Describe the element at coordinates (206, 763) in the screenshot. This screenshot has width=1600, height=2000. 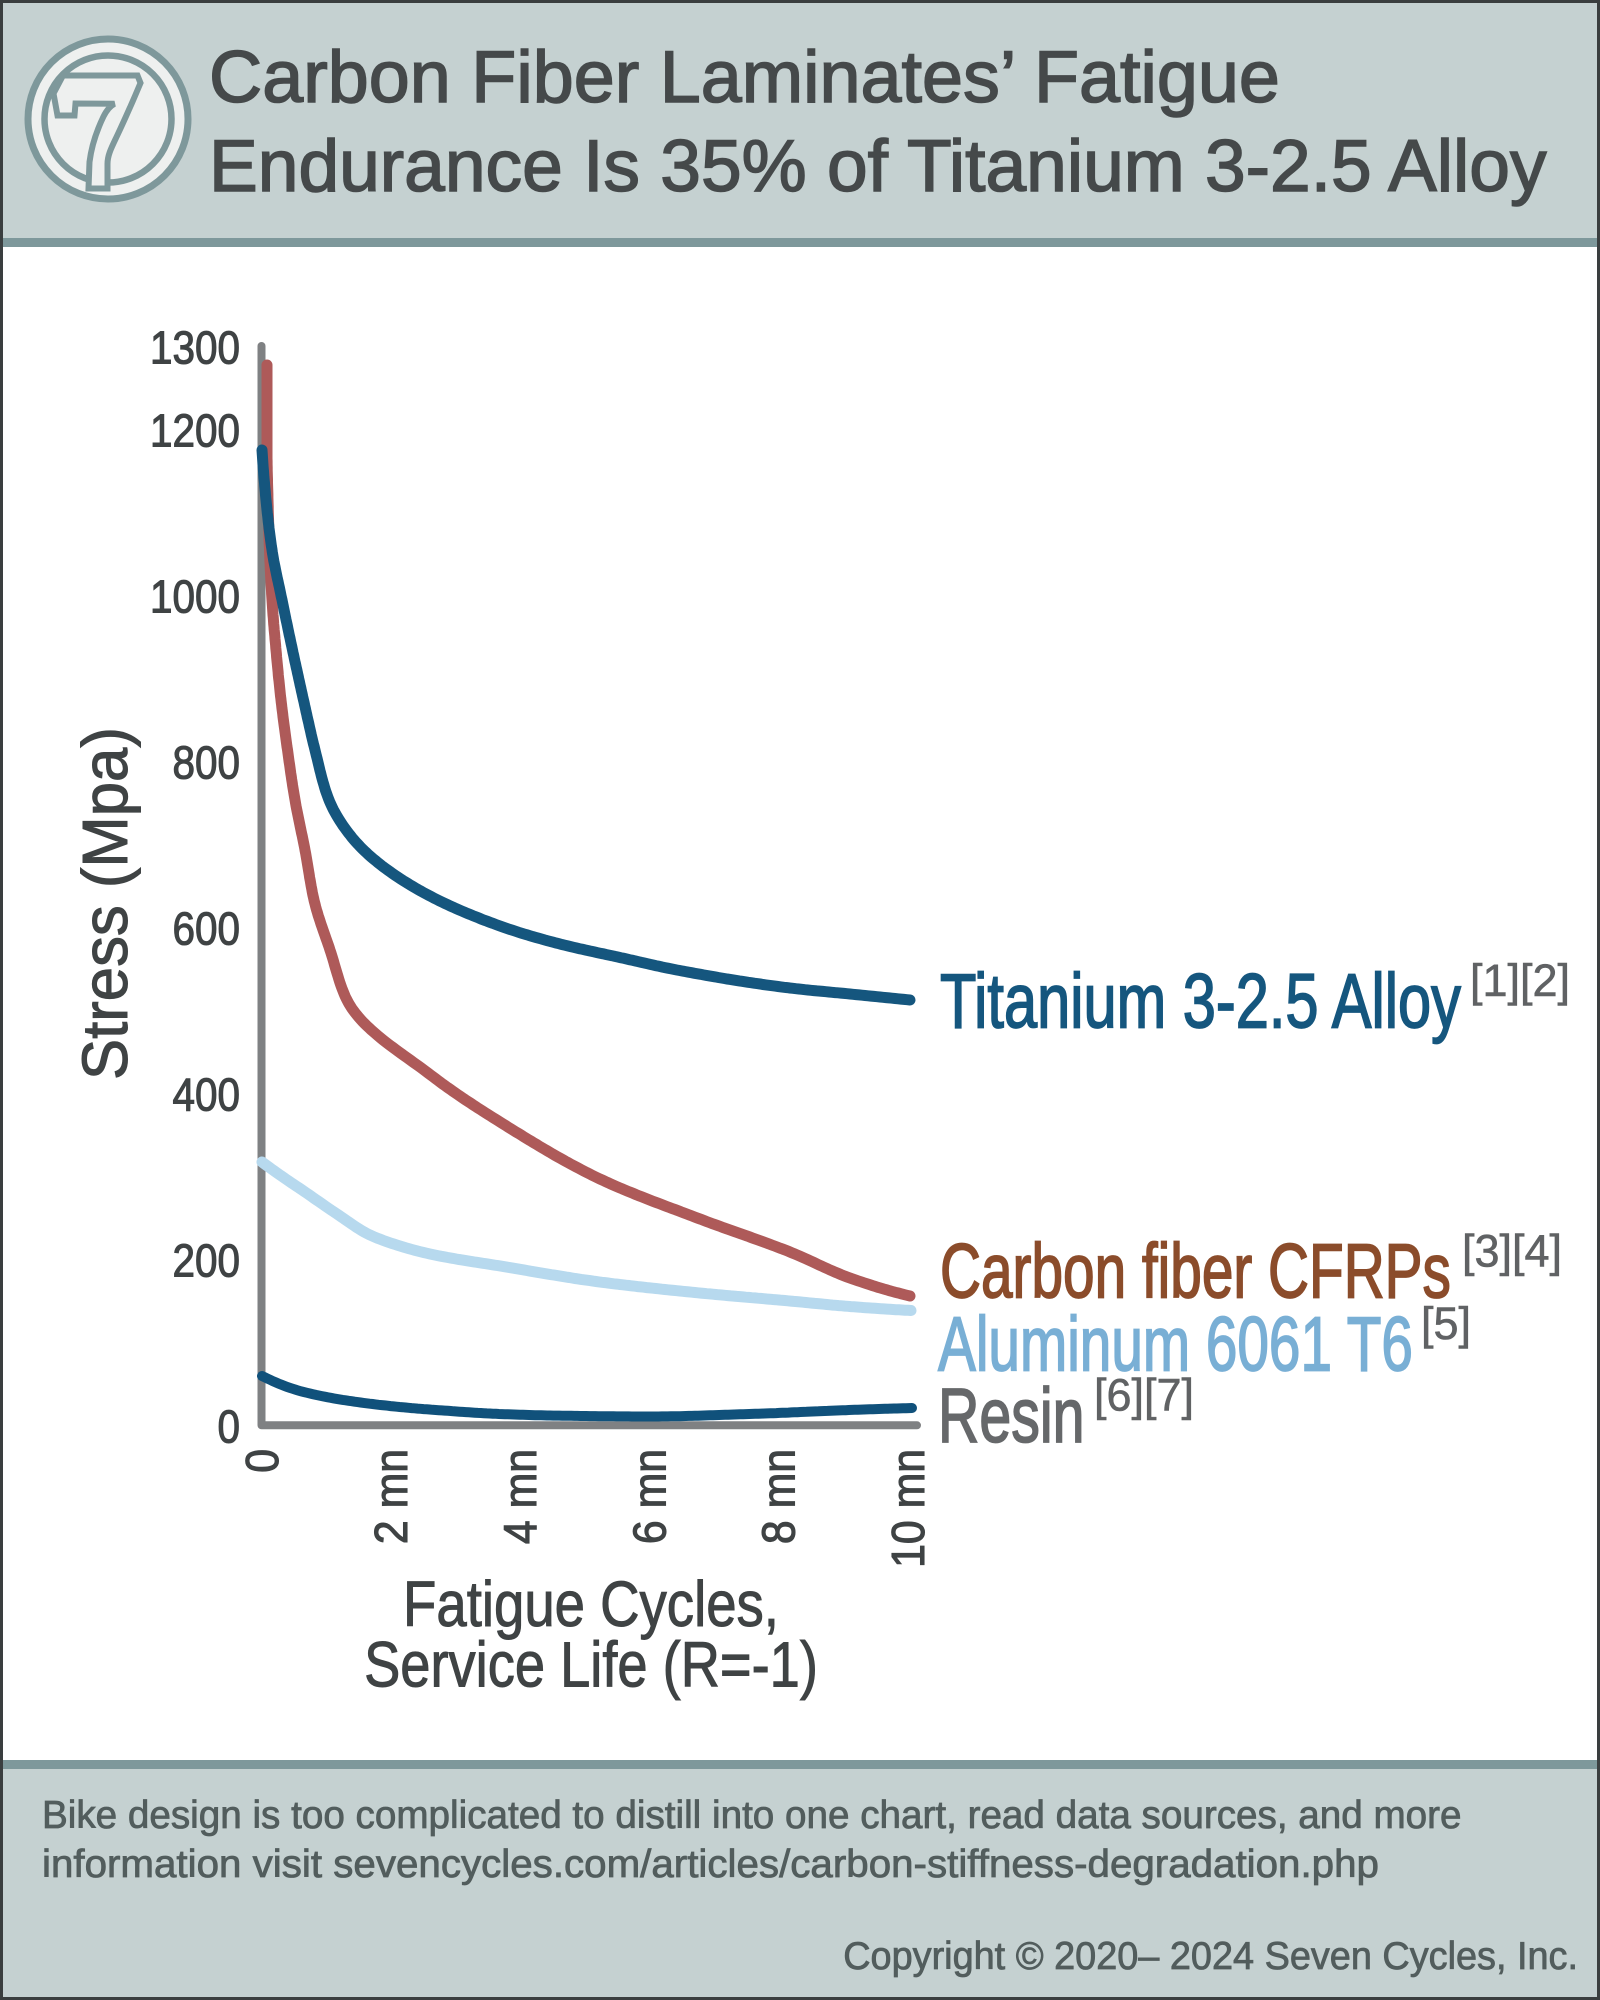
I see `svg-text: 800` at that location.